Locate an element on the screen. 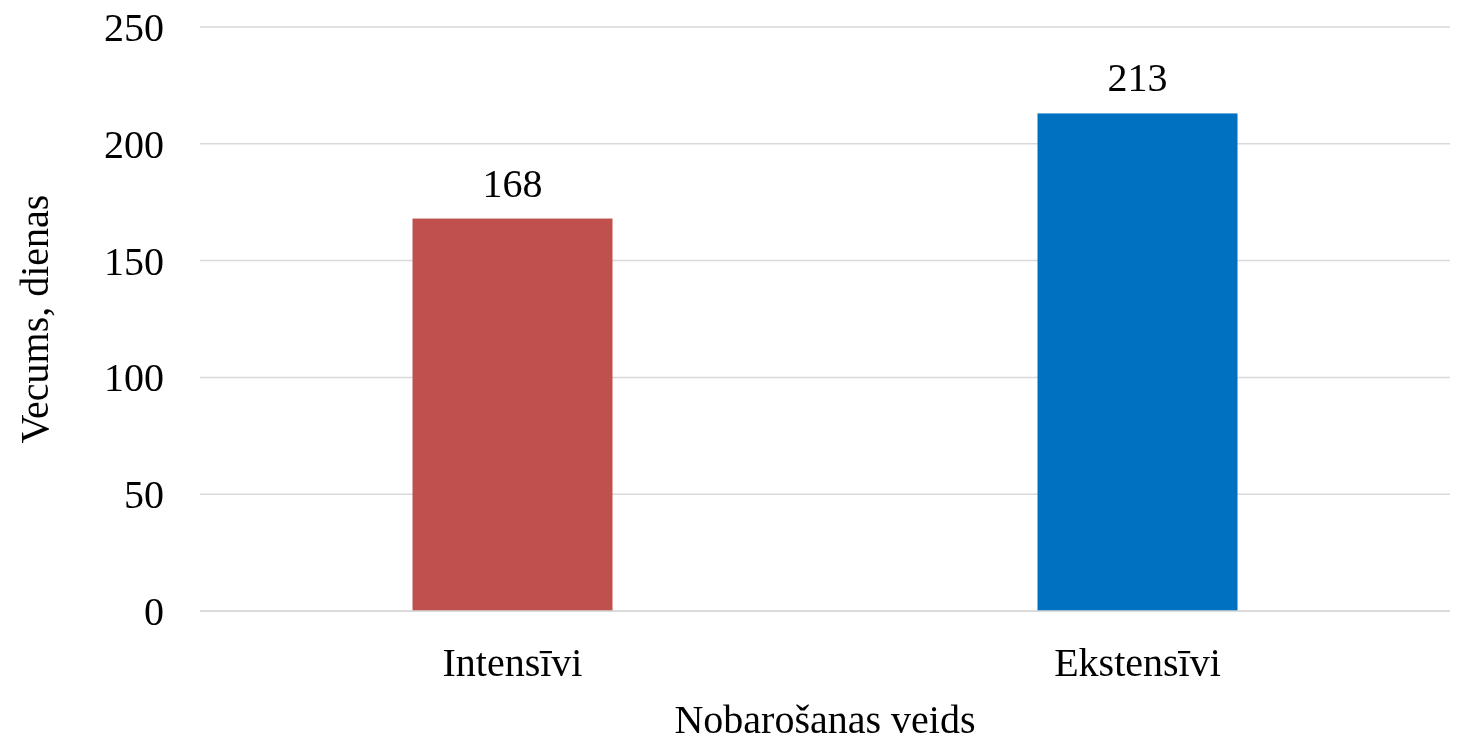 Image resolution: width=1466 pixels, height=745 pixels. y-tick-label: 0 is located at coordinates (154, 611).